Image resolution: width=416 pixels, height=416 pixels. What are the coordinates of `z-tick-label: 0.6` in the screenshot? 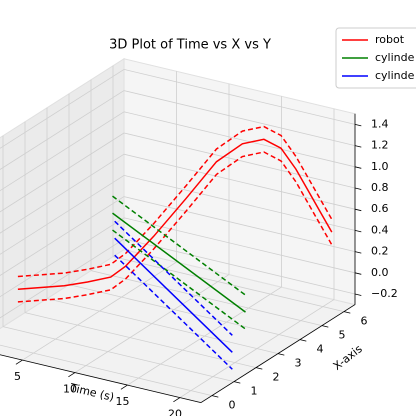 It's located at (380, 208).